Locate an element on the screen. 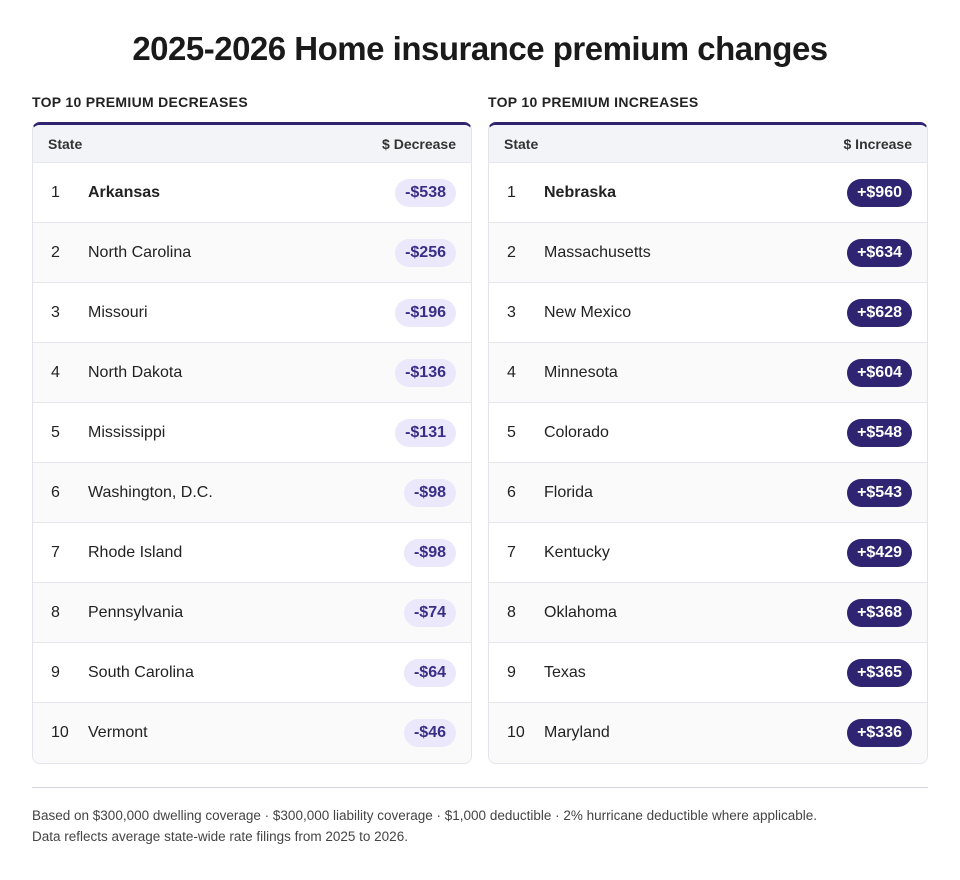 This screenshot has height=880, width=960. table-row: 2 North Carolina -$256 is located at coordinates (252, 253).